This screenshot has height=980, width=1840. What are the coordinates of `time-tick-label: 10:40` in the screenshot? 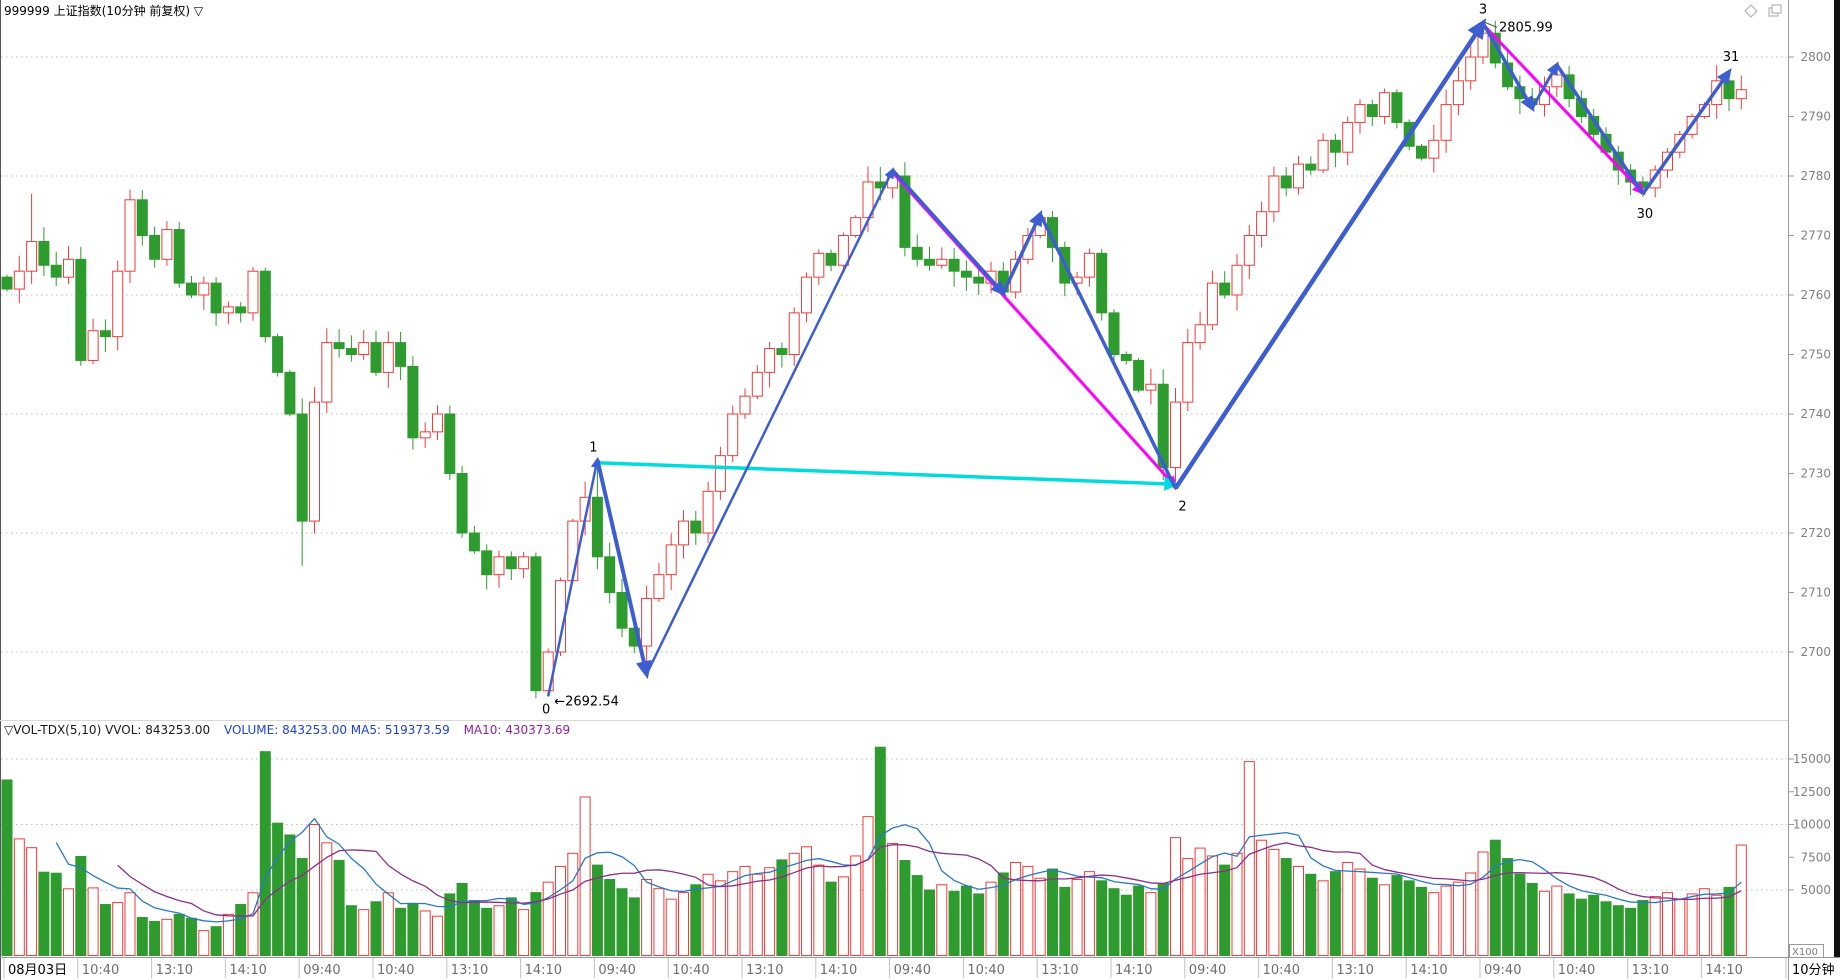 It's located at (395, 970).